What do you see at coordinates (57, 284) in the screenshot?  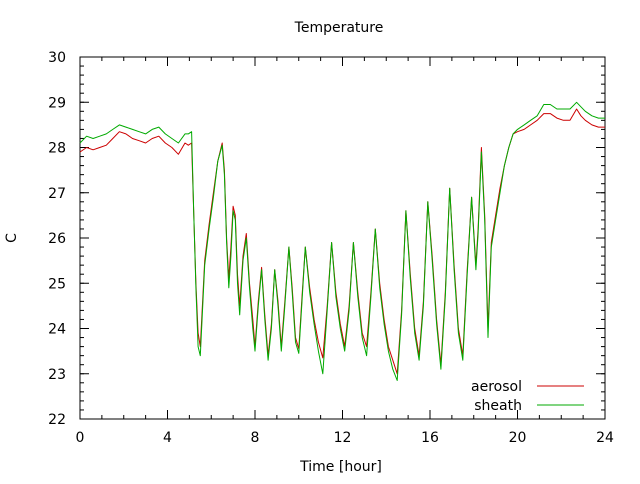 I see `y-tick-label: 25` at bounding box center [57, 284].